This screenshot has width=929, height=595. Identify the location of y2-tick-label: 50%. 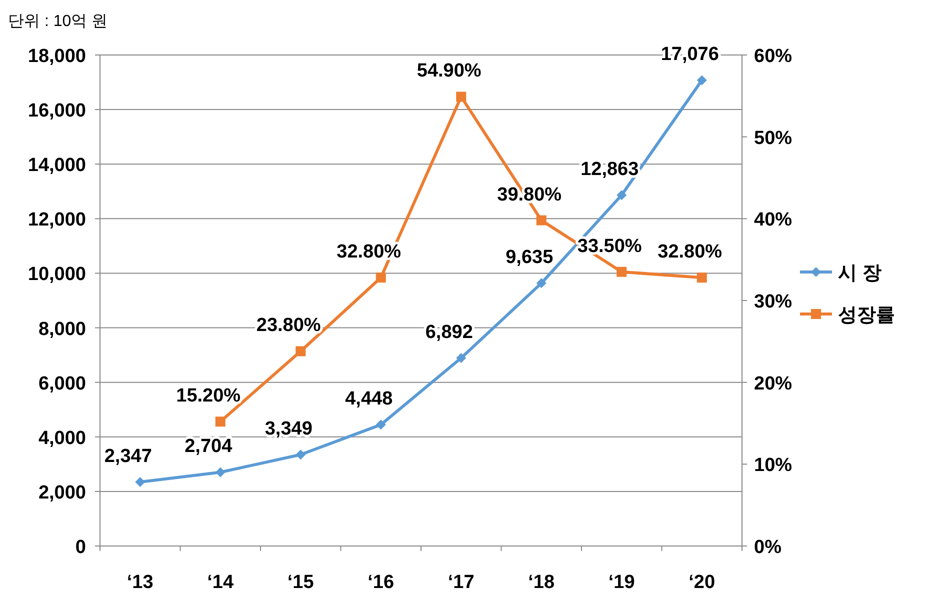
(773, 138).